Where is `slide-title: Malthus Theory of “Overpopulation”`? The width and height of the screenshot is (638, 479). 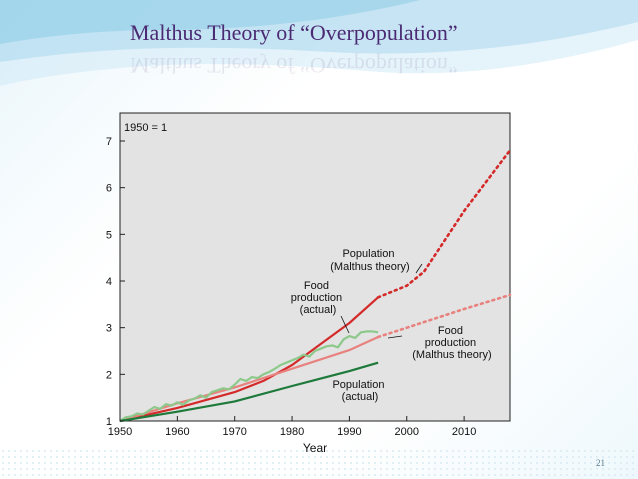
slide-title: Malthus Theory of “Overpopulation” is located at coordinates (294, 32).